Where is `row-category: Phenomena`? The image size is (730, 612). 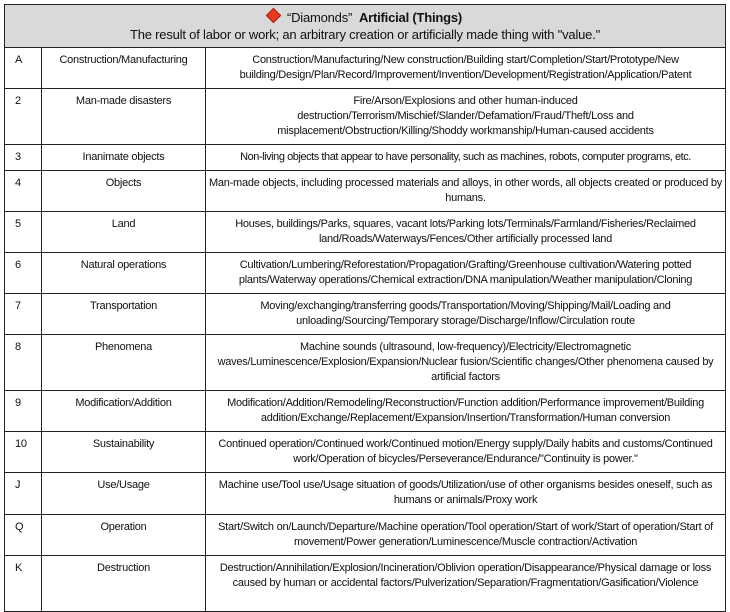 row-category: Phenomena is located at coordinates (123, 362).